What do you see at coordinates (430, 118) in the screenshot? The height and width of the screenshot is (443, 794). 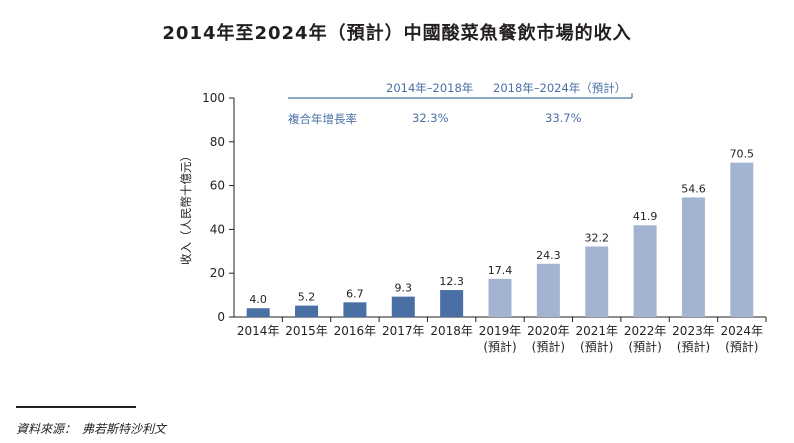 I see `cagr-value-1: 32.3%` at bounding box center [430, 118].